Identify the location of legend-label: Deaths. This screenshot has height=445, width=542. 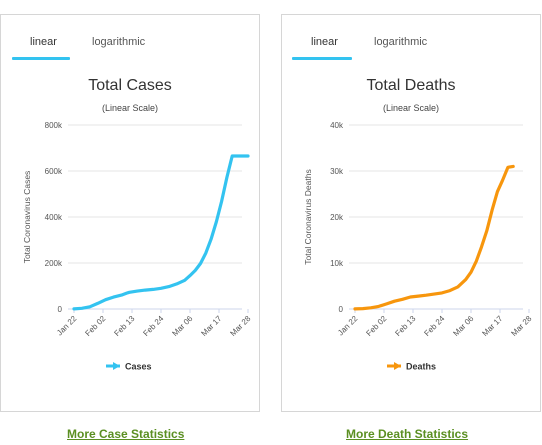
(421, 367).